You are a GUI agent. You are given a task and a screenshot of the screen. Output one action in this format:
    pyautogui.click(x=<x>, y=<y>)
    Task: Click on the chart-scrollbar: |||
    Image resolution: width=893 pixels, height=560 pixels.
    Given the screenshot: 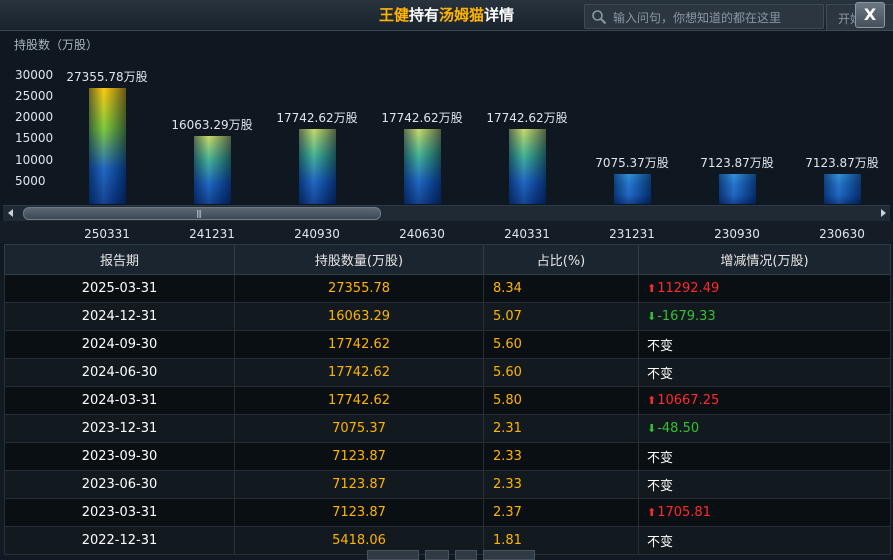 What is the action you would take?
    pyautogui.click(x=446, y=213)
    